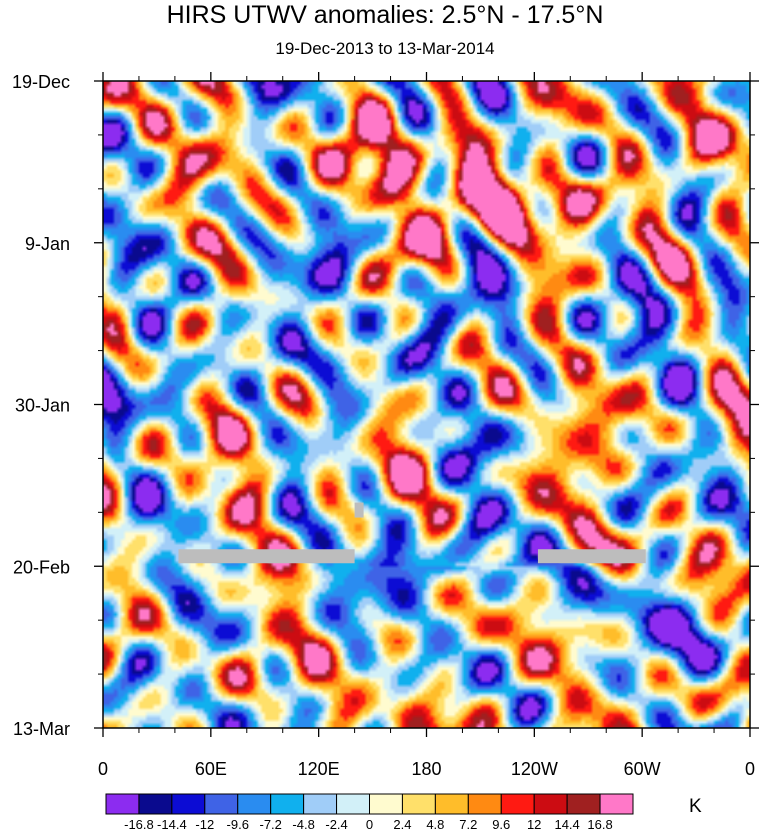 The width and height of the screenshot is (770, 830). What do you see at coordinates (426, 769) in the screenshot?
I see `x-tick-label: 180` at bounding box center [426, 769].